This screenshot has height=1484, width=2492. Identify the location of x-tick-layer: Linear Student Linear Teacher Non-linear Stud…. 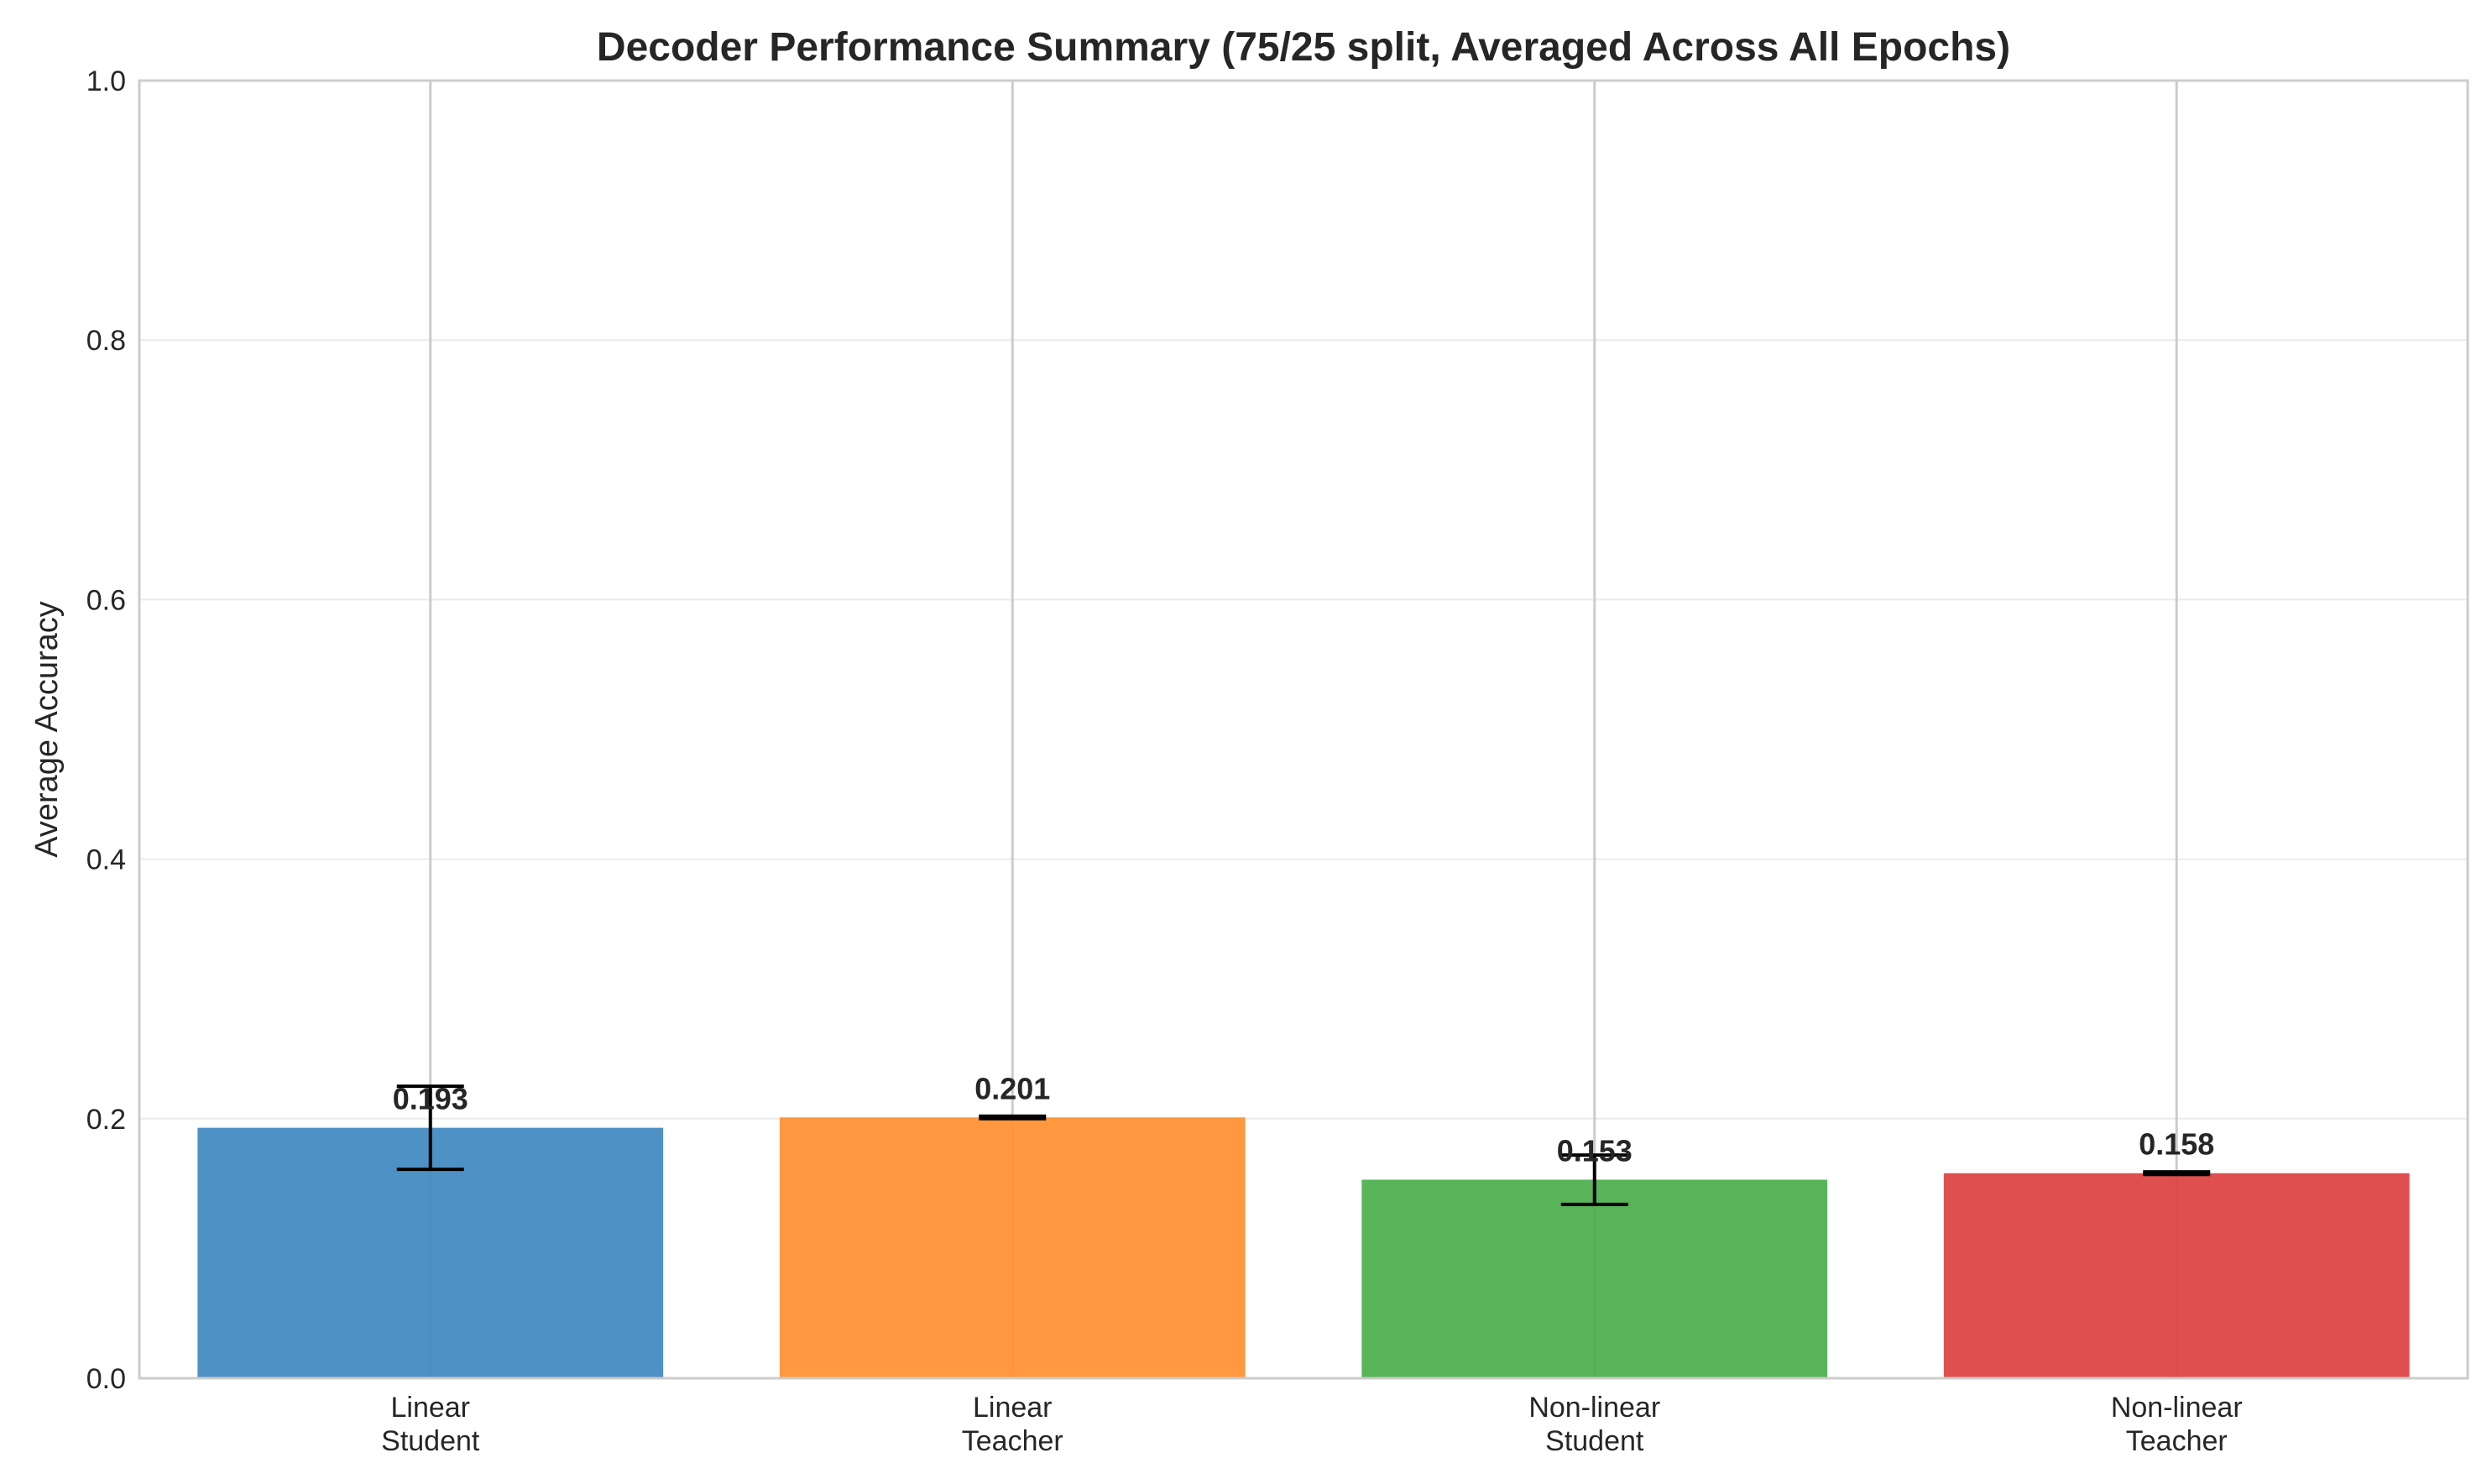
(1312, 1424).